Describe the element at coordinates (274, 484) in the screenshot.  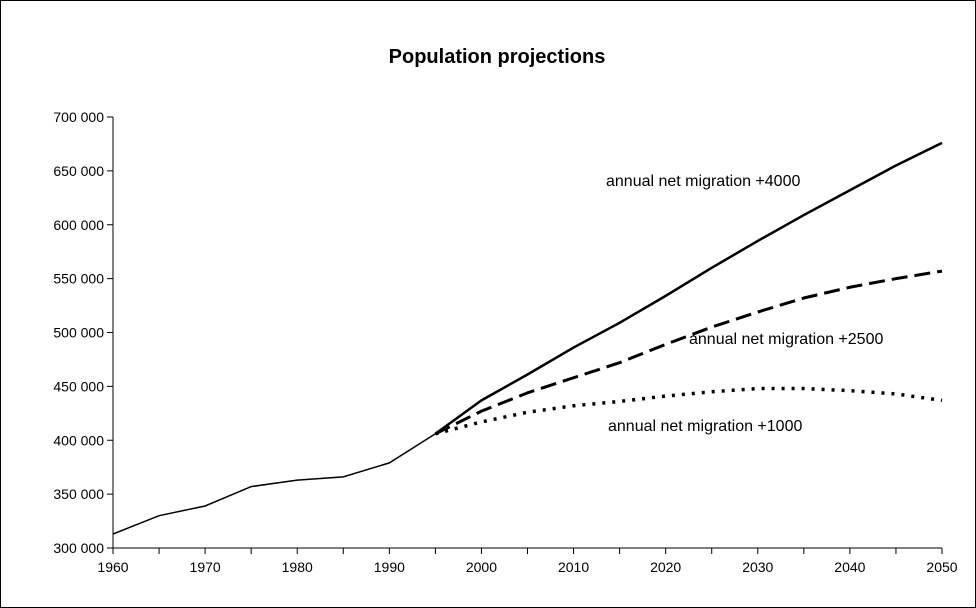
I see `series-line-historical` at that location.